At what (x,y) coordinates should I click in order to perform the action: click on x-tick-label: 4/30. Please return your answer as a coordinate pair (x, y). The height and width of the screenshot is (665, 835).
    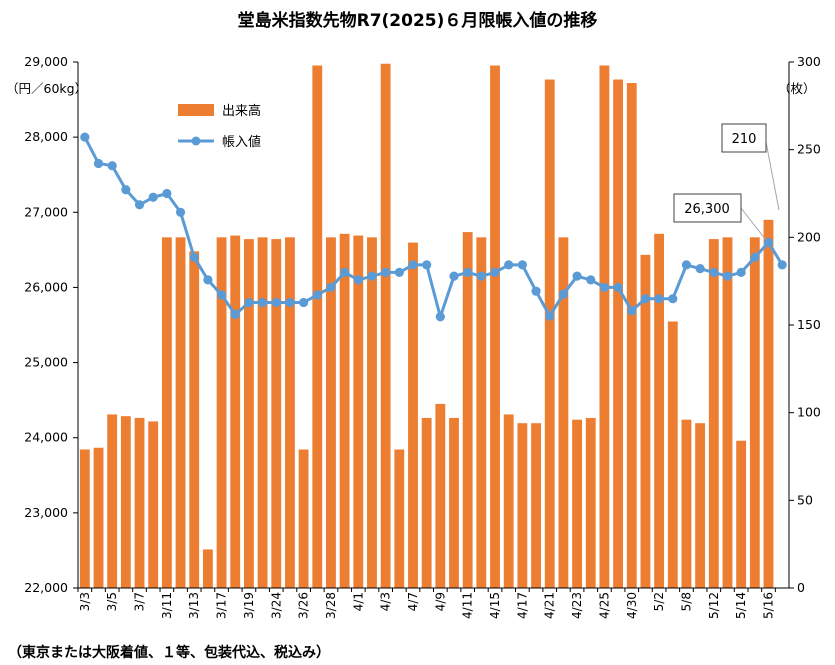
    Looking at the image, I should click on (632, 605).